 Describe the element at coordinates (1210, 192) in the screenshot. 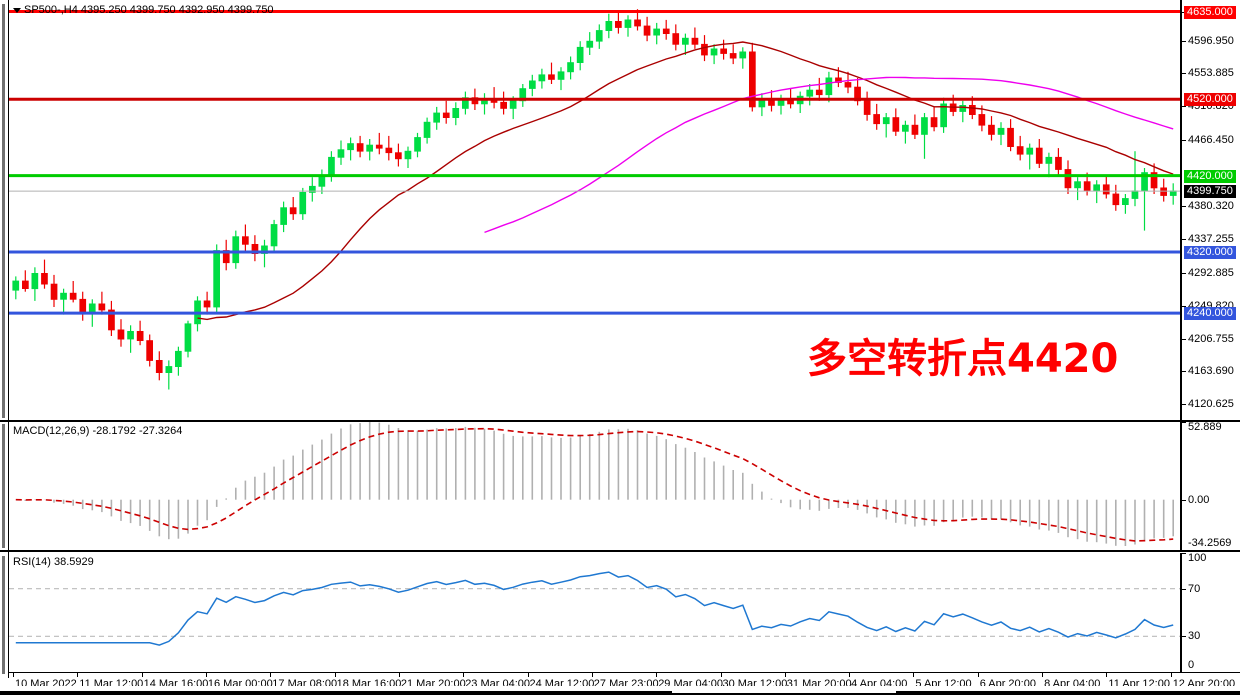

I see `price-axis-chip: 4399.750` at that location.